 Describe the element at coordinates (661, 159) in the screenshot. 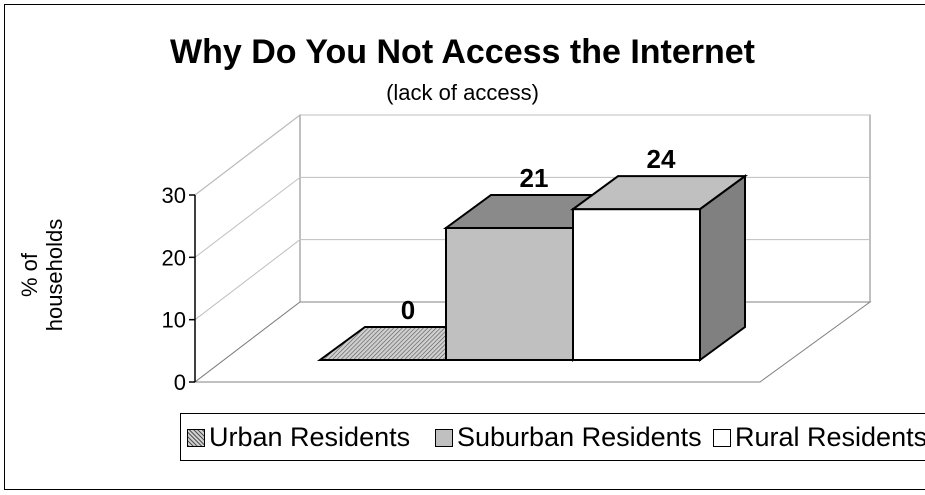

I see `data-label-2: 24` at that location.